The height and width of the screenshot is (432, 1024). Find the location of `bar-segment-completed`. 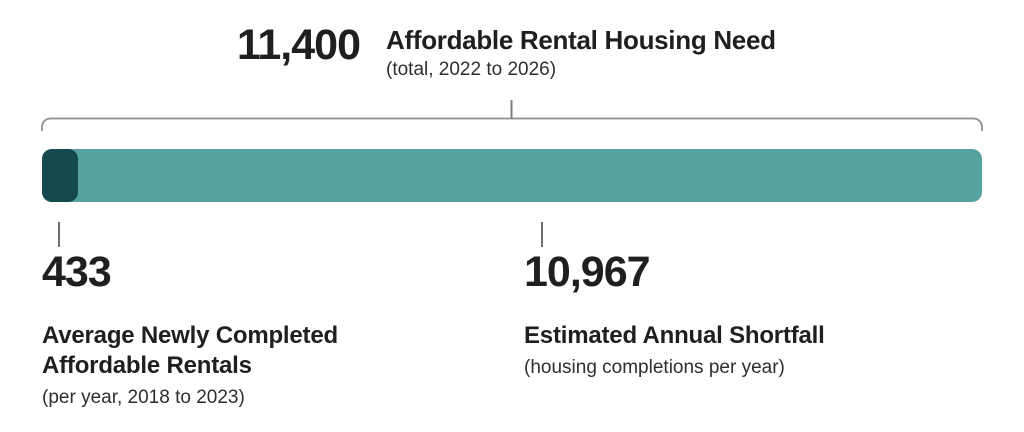

bar-segment-completed is located at coordinates (60, 175).